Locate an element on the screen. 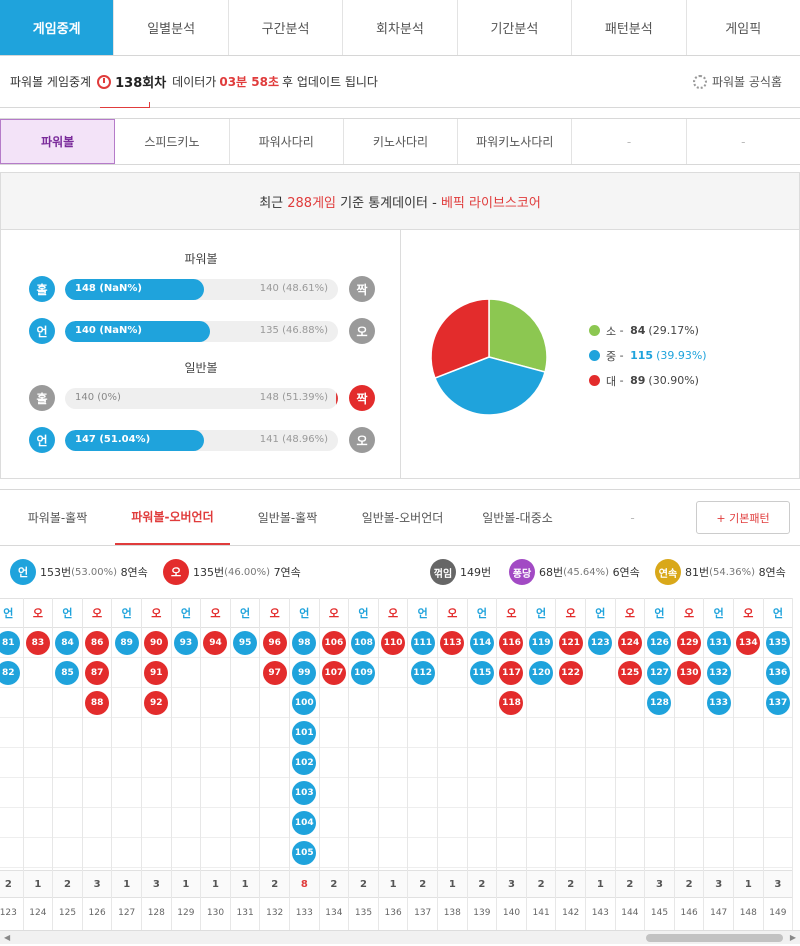  stats-header-pre: 최근 is located at coordinates (271, 203).